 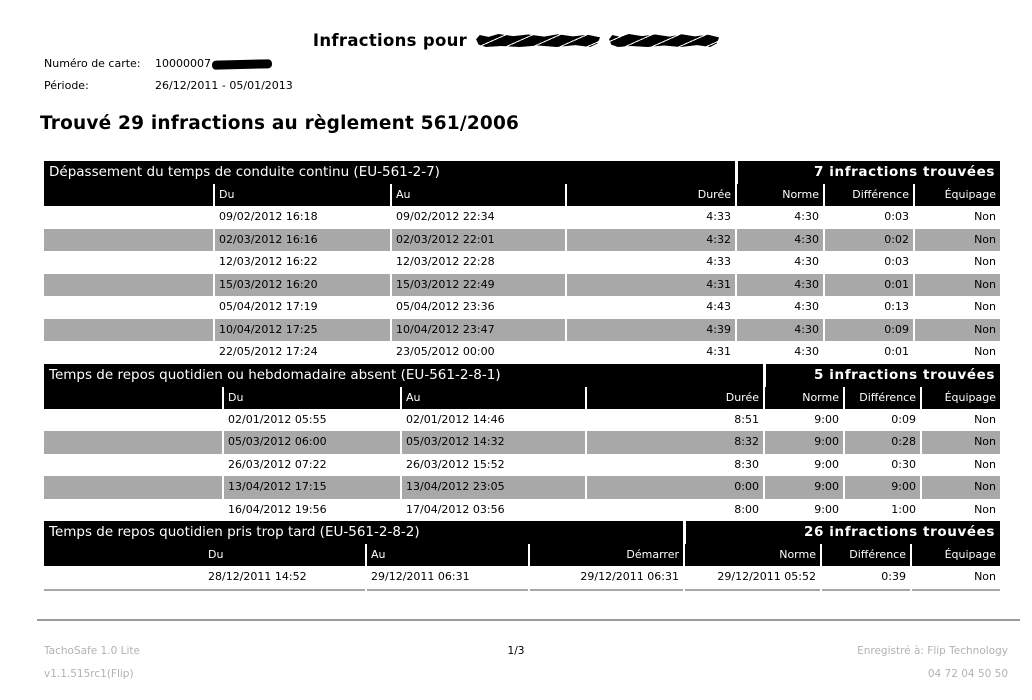 I want to click on footer-app-name: TachoSafe 1.0 Lite, so click(x=92, y=651).